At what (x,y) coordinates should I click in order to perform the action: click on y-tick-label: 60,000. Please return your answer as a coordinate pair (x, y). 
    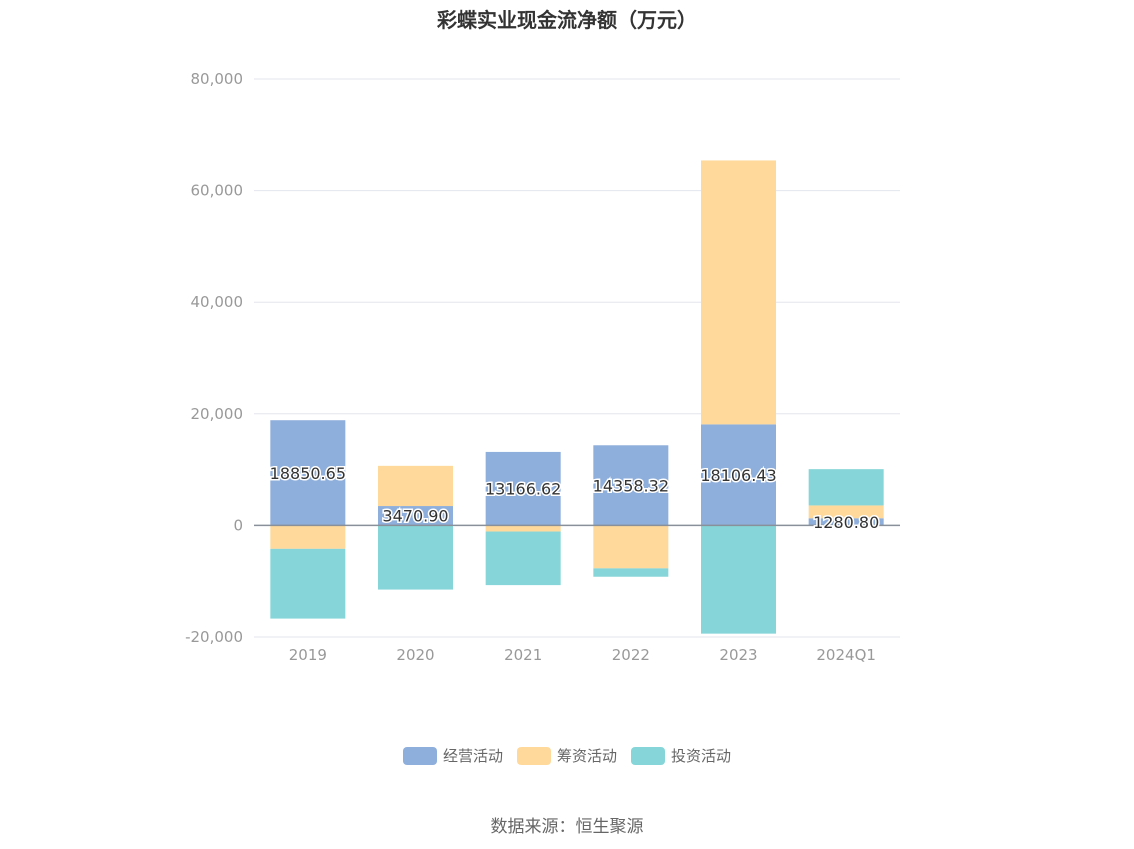
    Looking at the image, I should click on (217, 191).